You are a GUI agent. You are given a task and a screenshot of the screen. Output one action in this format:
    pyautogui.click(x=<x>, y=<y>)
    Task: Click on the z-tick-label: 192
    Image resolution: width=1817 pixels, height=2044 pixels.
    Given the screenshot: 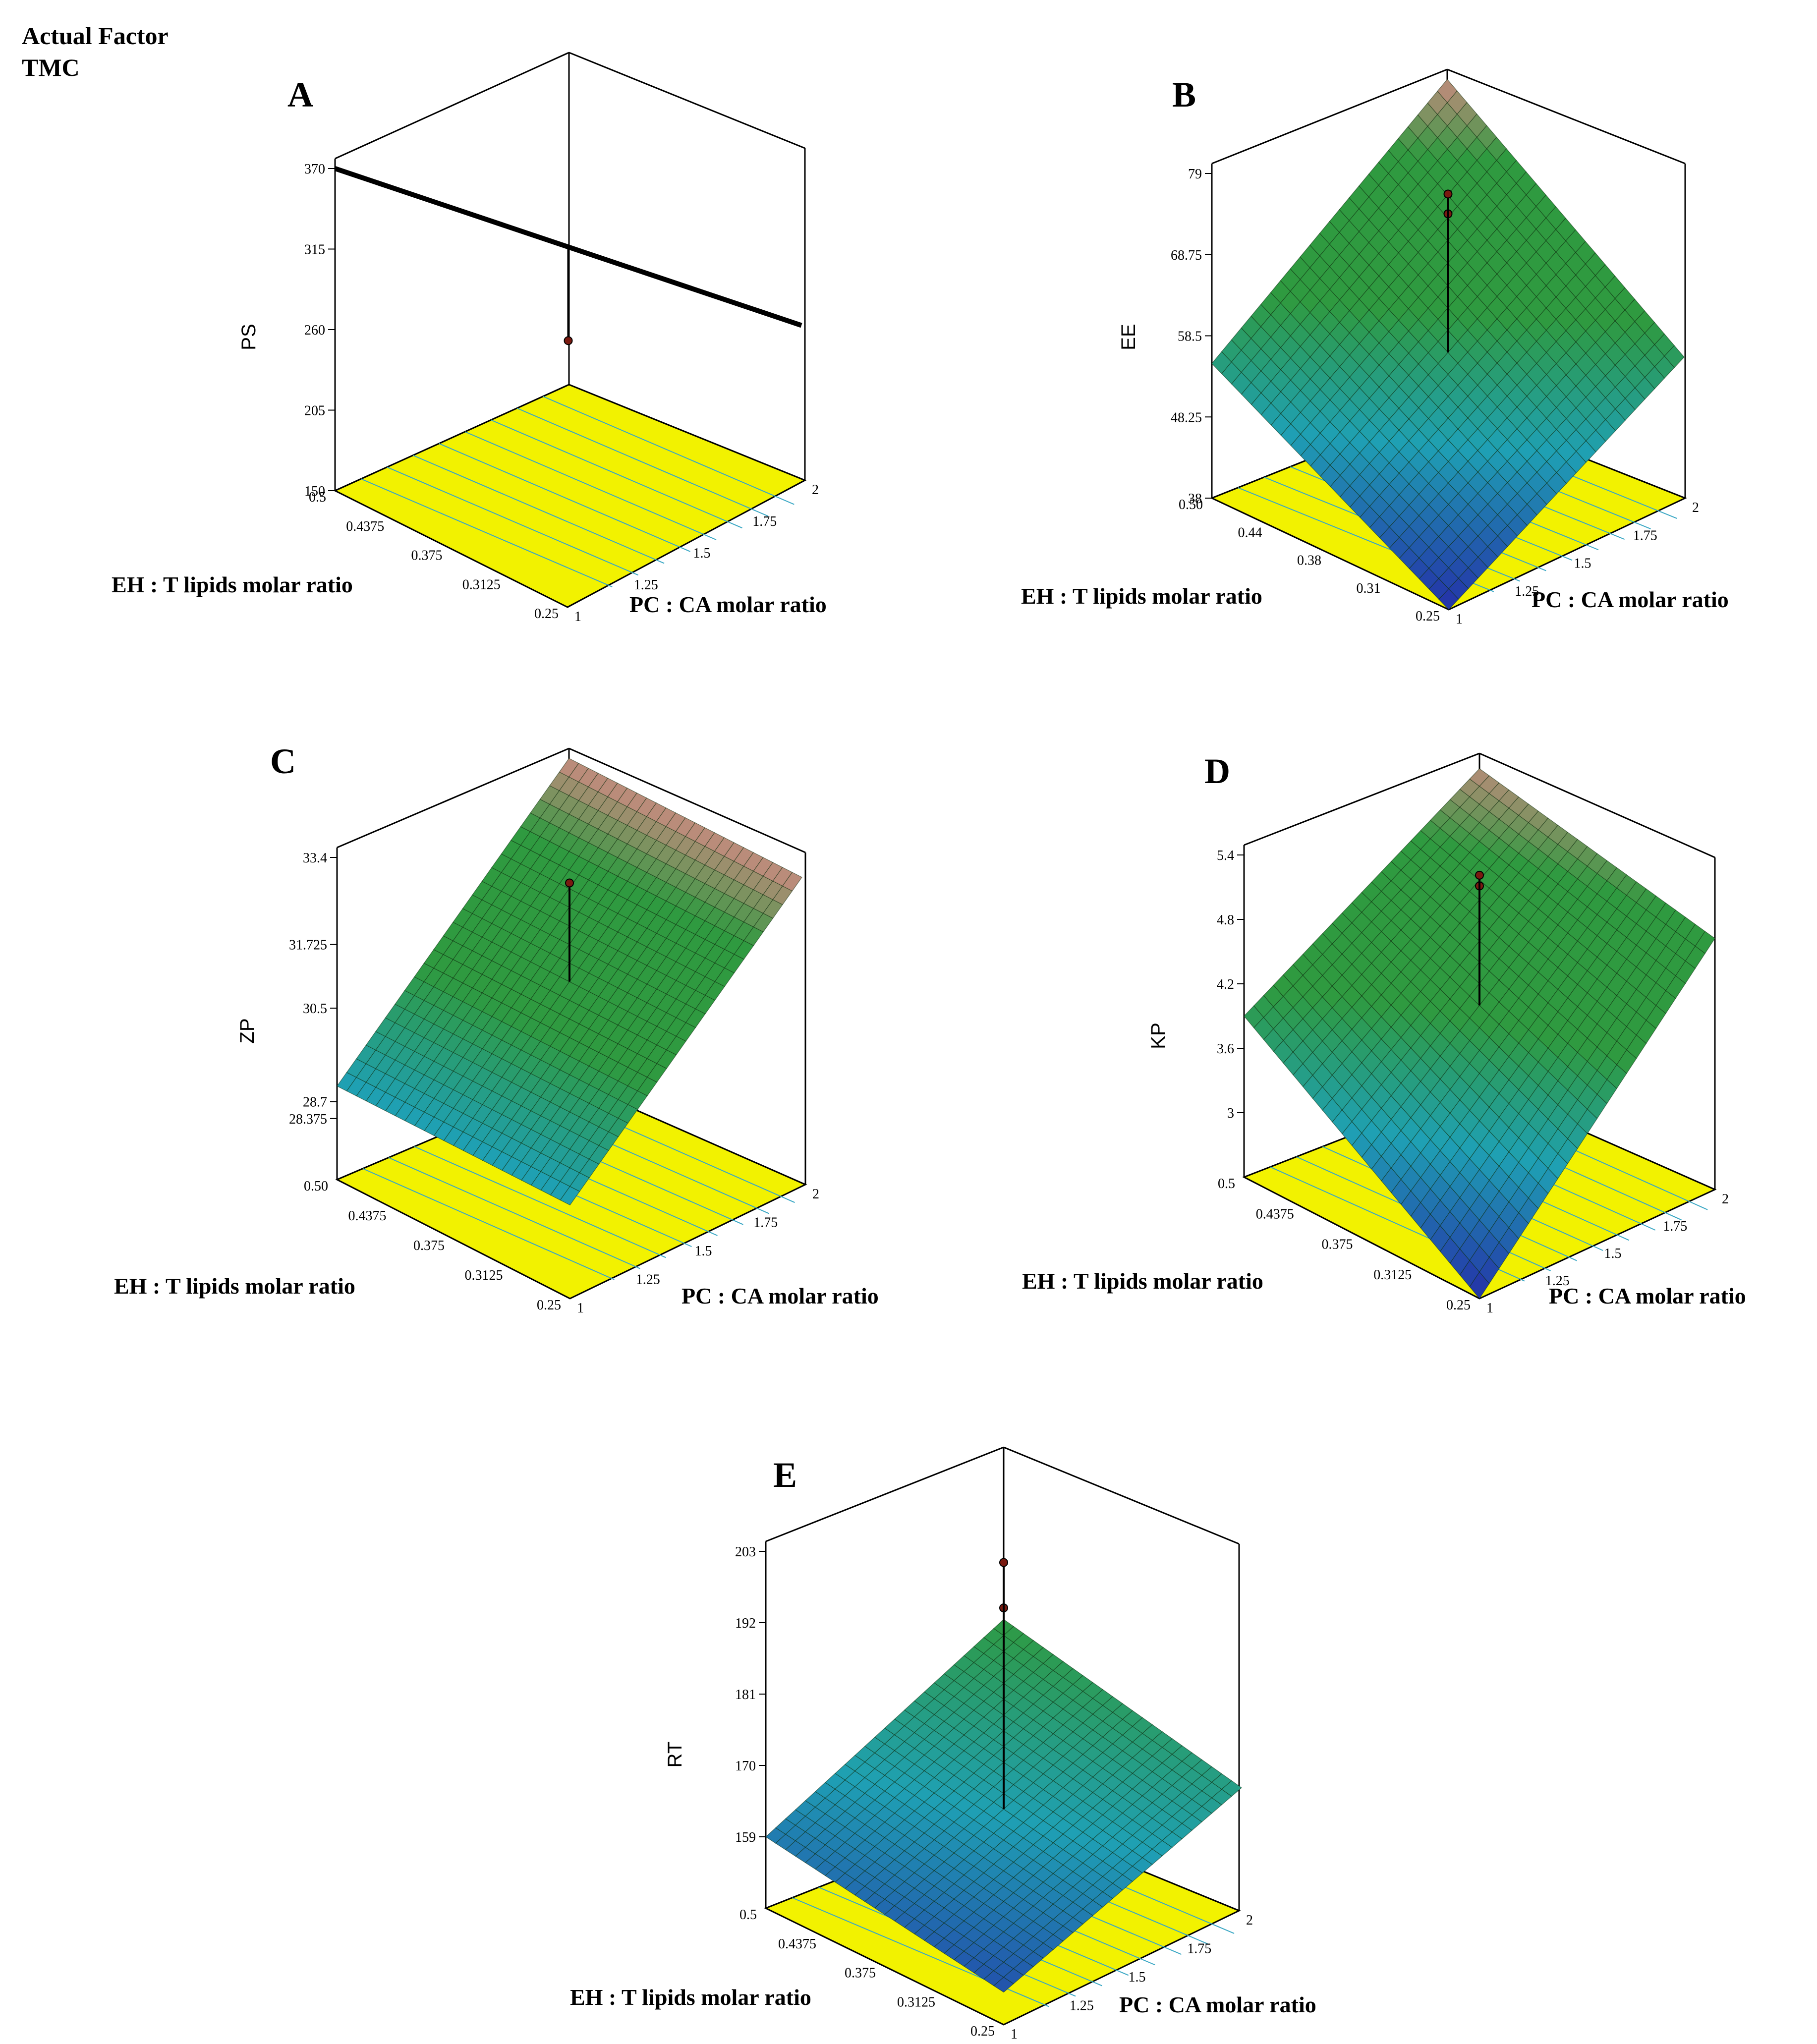 What is the action you would take?
    pyautogui.click(x=745, y=1623)
    